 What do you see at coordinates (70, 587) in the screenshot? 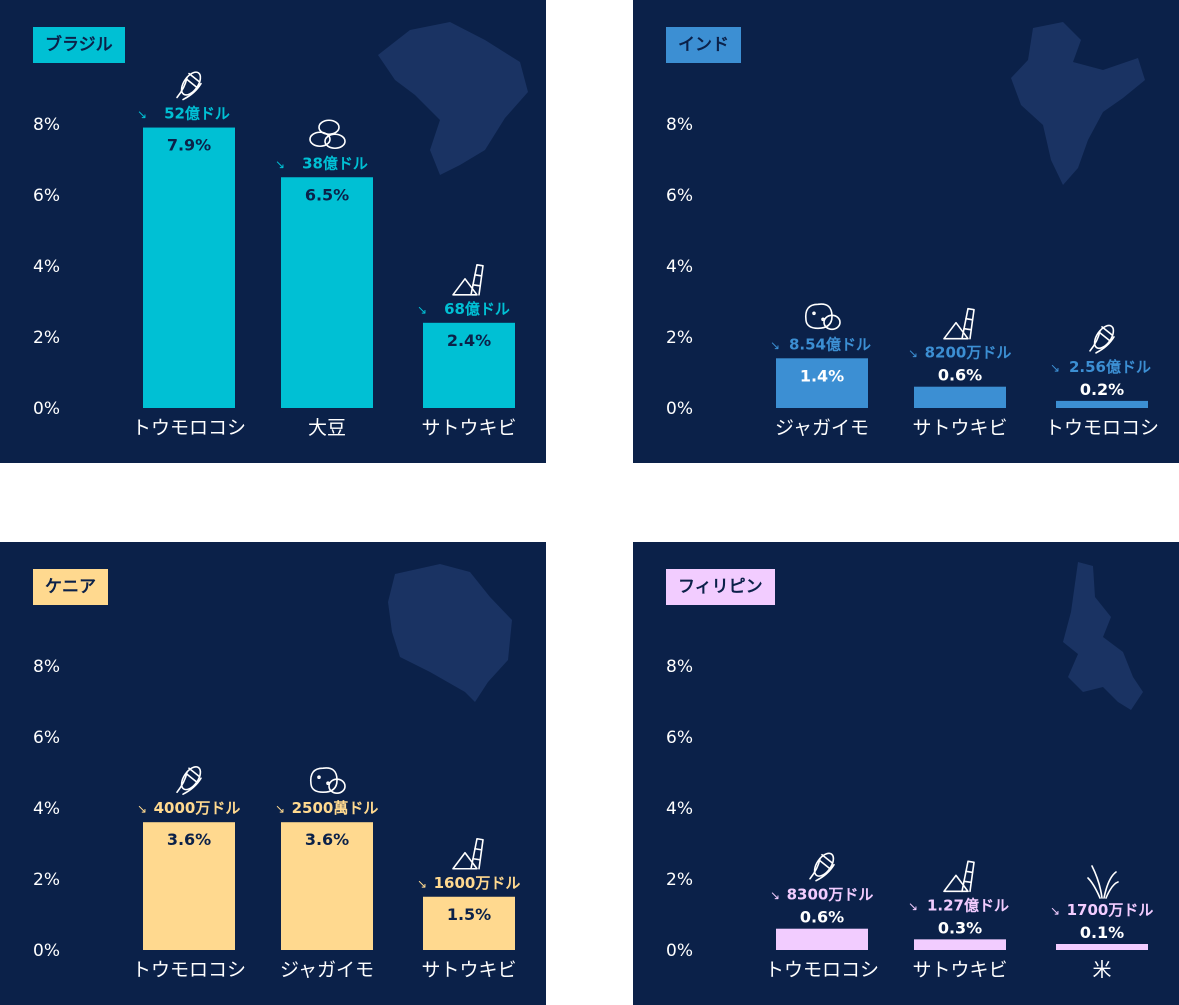
I see `country-tag: ケニア` at bounding box center [70, 587].